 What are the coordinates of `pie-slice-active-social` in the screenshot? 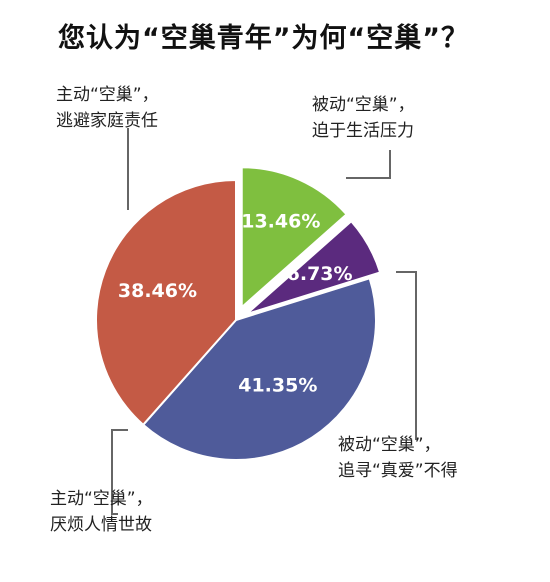 It's located at (259, 369).